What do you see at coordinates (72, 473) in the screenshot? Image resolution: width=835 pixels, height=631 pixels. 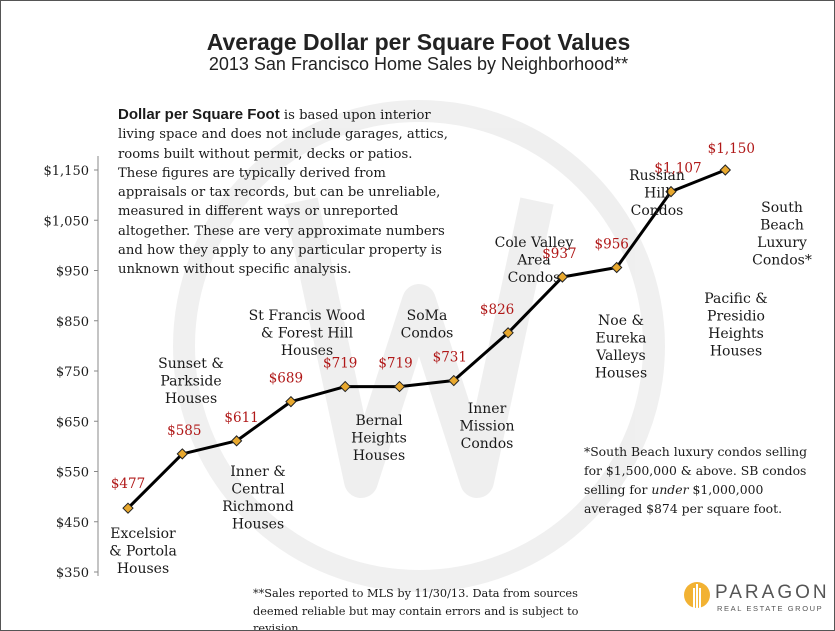 I see `y-tick-label: $550` at bounding box center [72, 473].